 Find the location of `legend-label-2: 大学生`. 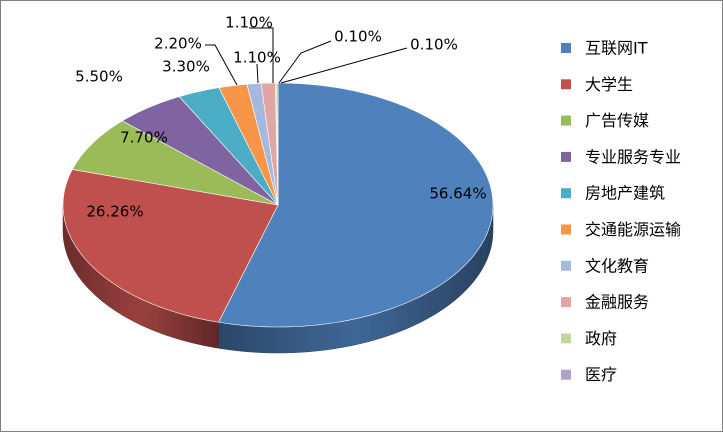

legend-label-2: 大学生 is located at coordinates (609, 84).